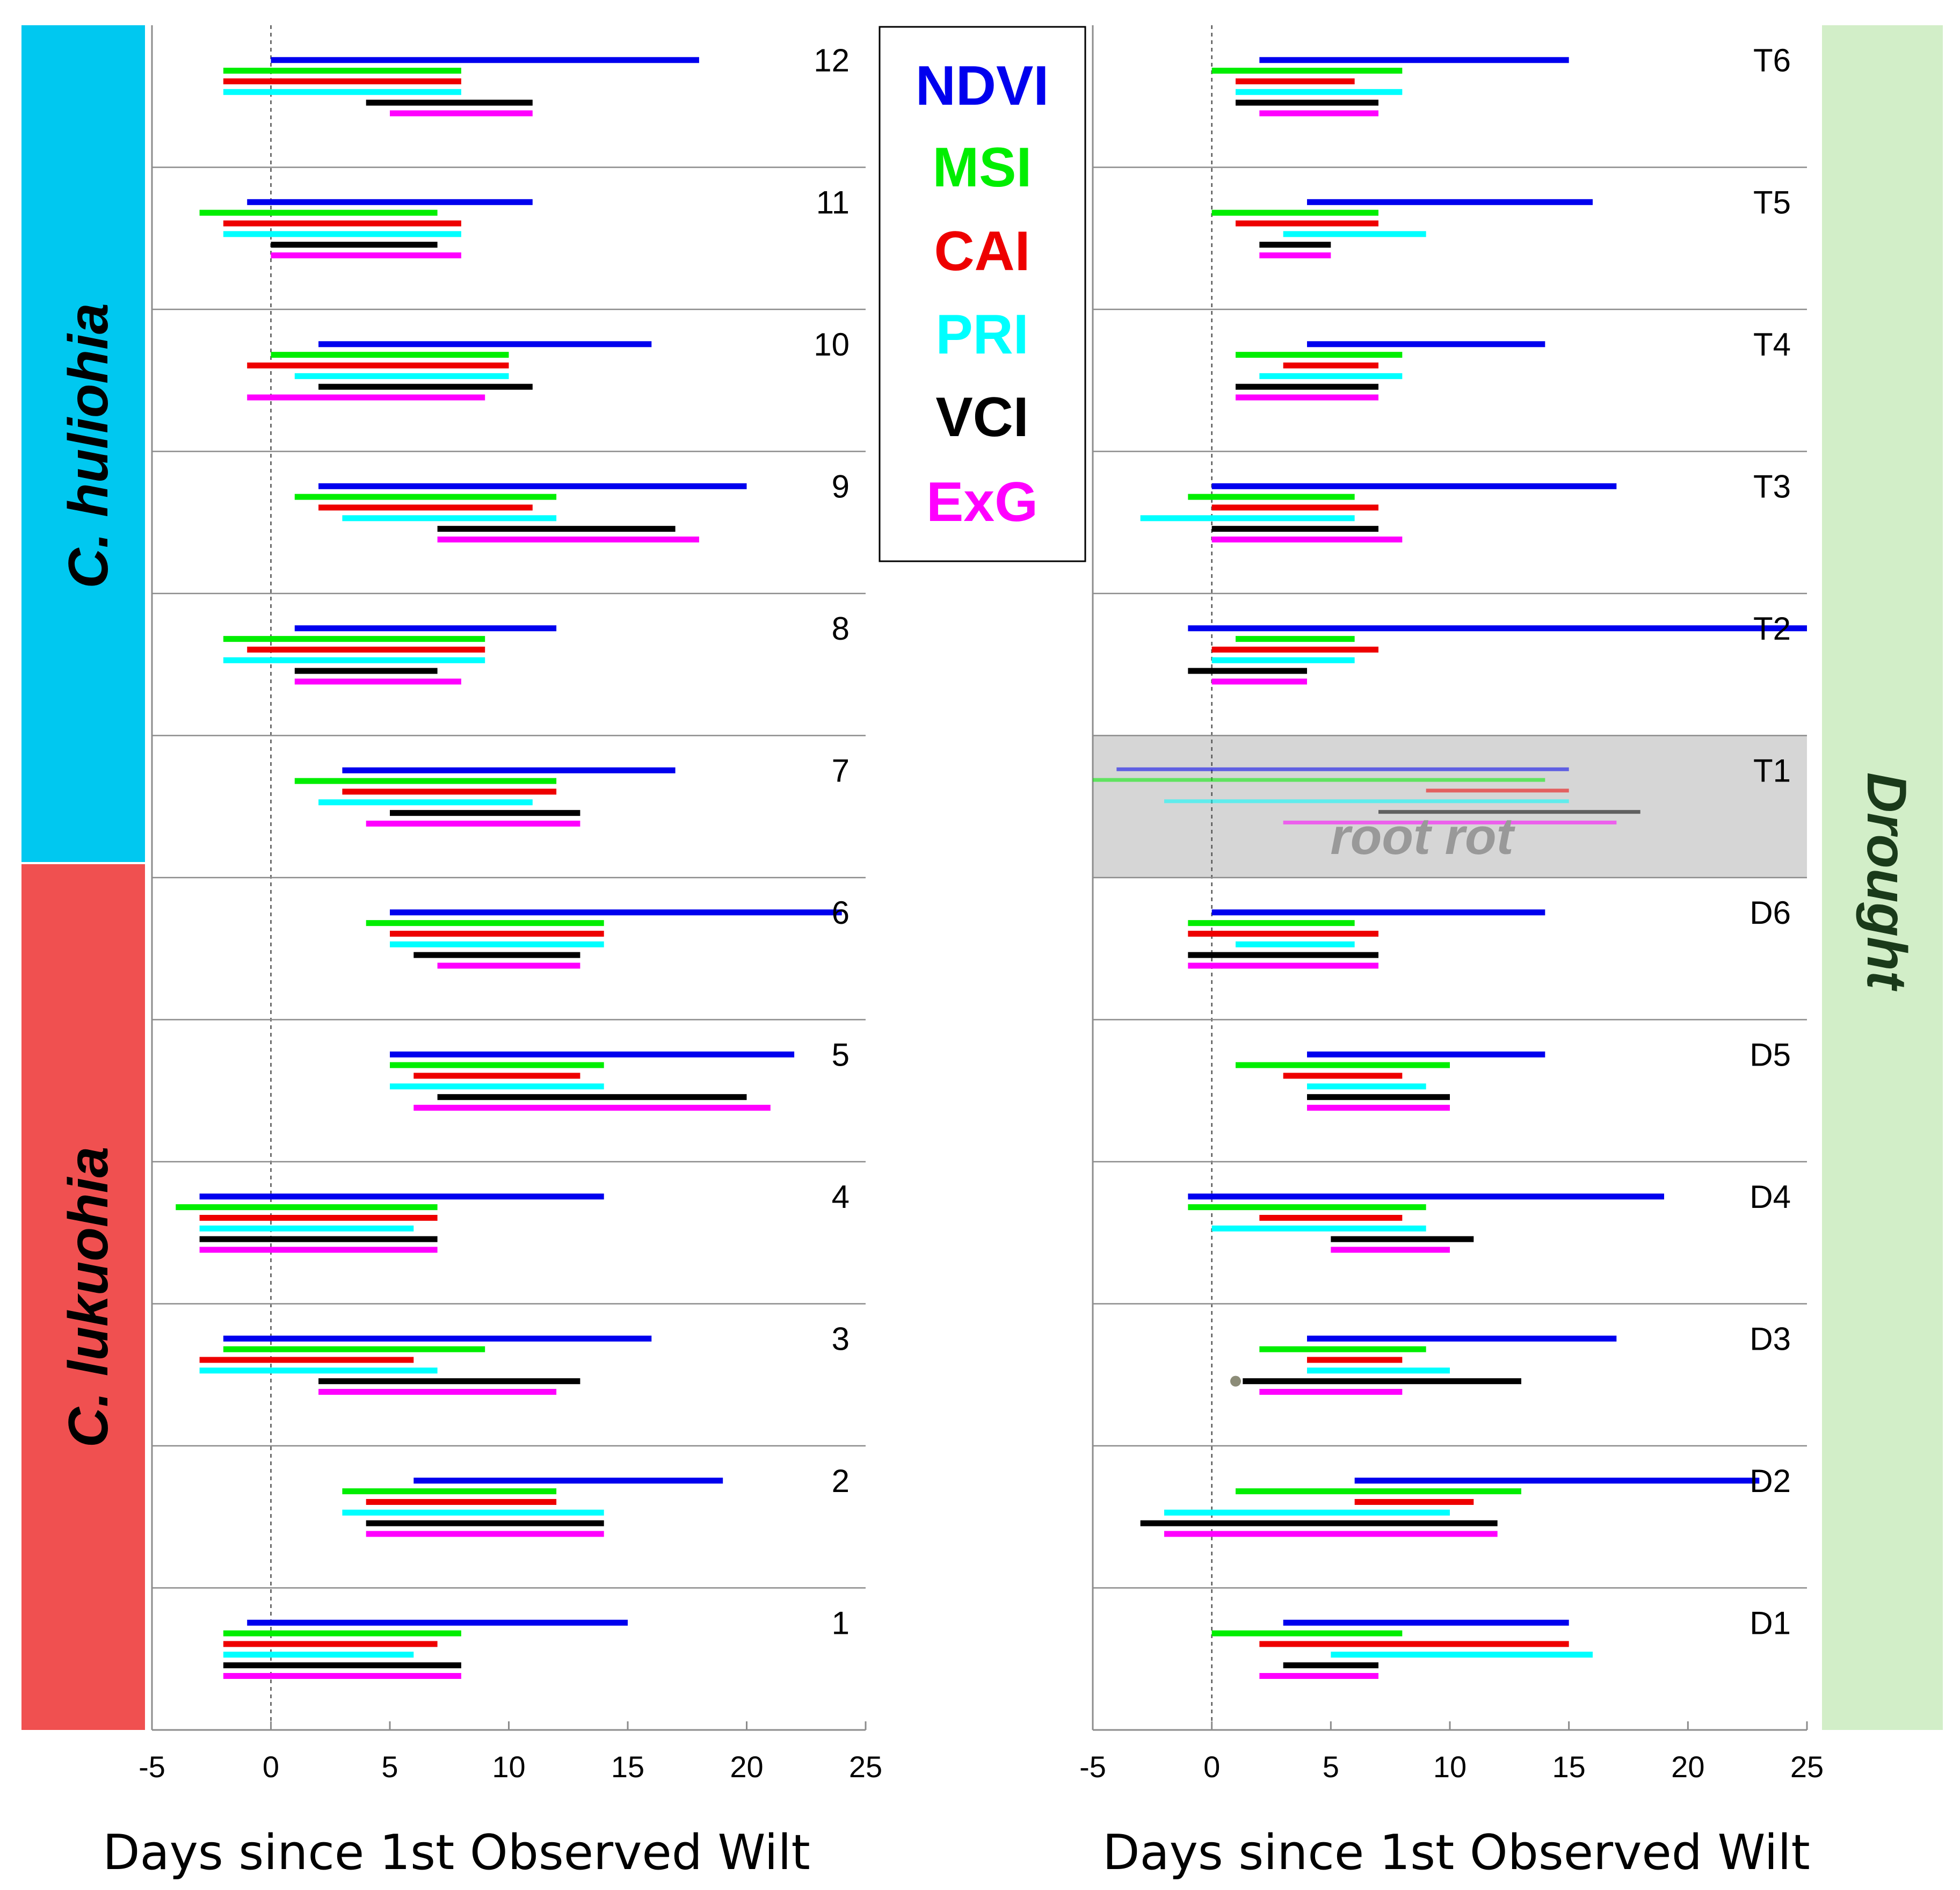 The width and height of the screenshot is (1960, 1890). Describe the element at coordinates (485, 1534) in the screenshot. I see `left-bar-2-exg` at that location.